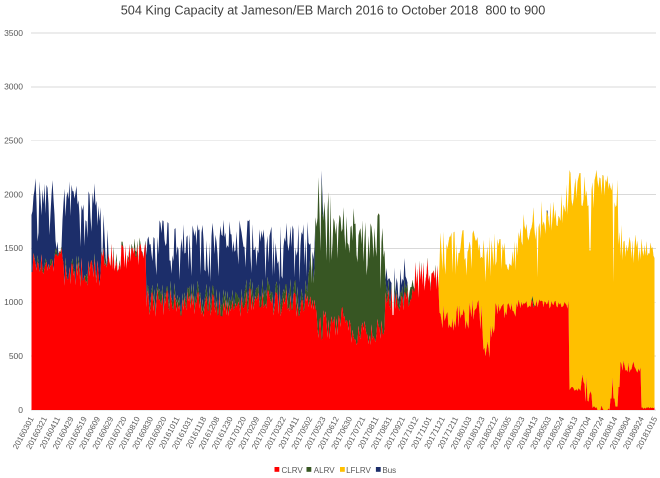  I want to click on svg-text: 1000, so click(13, 302).